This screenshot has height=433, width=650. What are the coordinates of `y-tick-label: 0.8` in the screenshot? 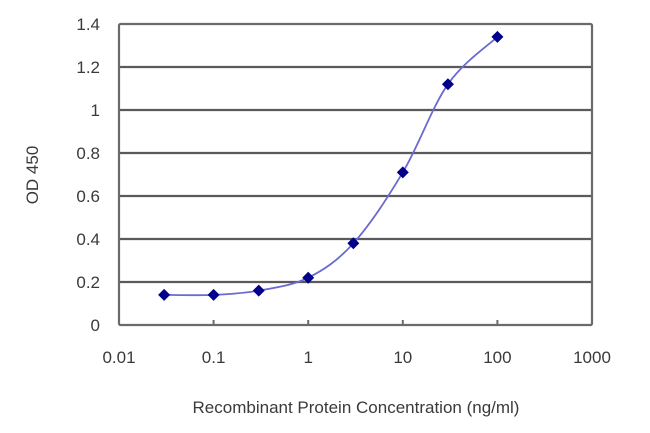 It's located at (88, 153).